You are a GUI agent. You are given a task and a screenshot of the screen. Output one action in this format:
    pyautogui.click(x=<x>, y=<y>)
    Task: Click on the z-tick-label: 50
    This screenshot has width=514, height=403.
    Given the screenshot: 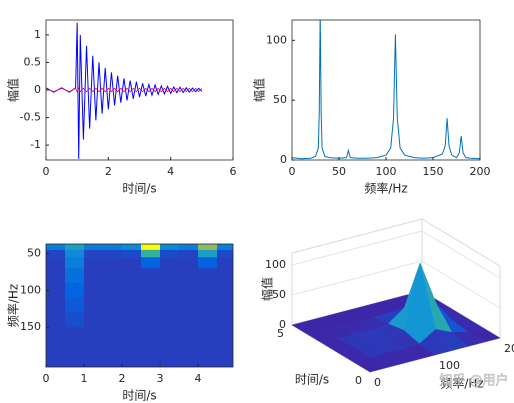 What is the action you would take?
    pyautogui.click(x=279, y=294)
    